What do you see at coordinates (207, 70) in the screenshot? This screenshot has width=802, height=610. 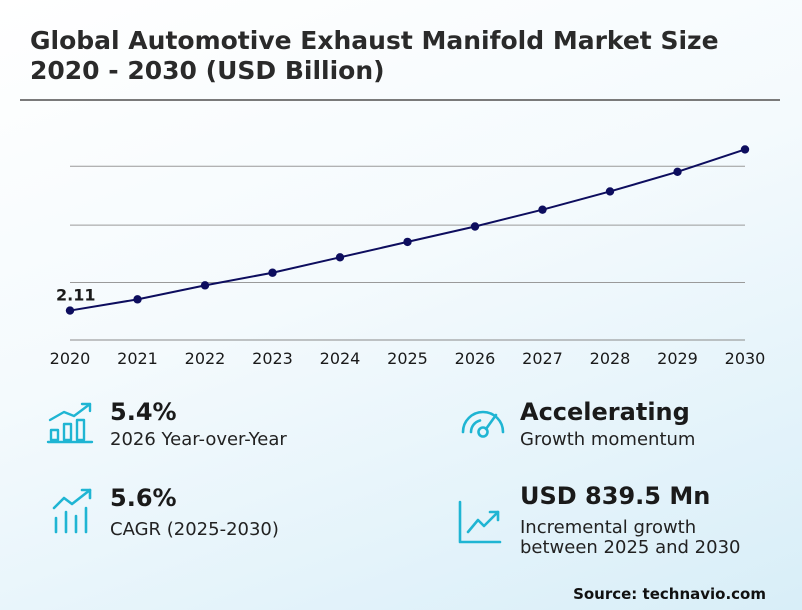 I see `title-line-2: 2020 - 2030 (USD Billion)` at bounding box center [207, 70].